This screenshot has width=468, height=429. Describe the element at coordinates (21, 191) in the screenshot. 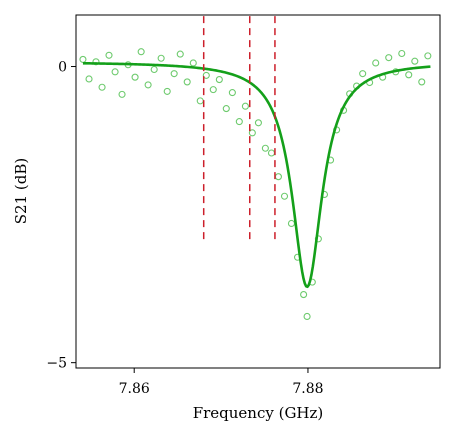

I see `y-axis-label: S21 (dB)` at that location.